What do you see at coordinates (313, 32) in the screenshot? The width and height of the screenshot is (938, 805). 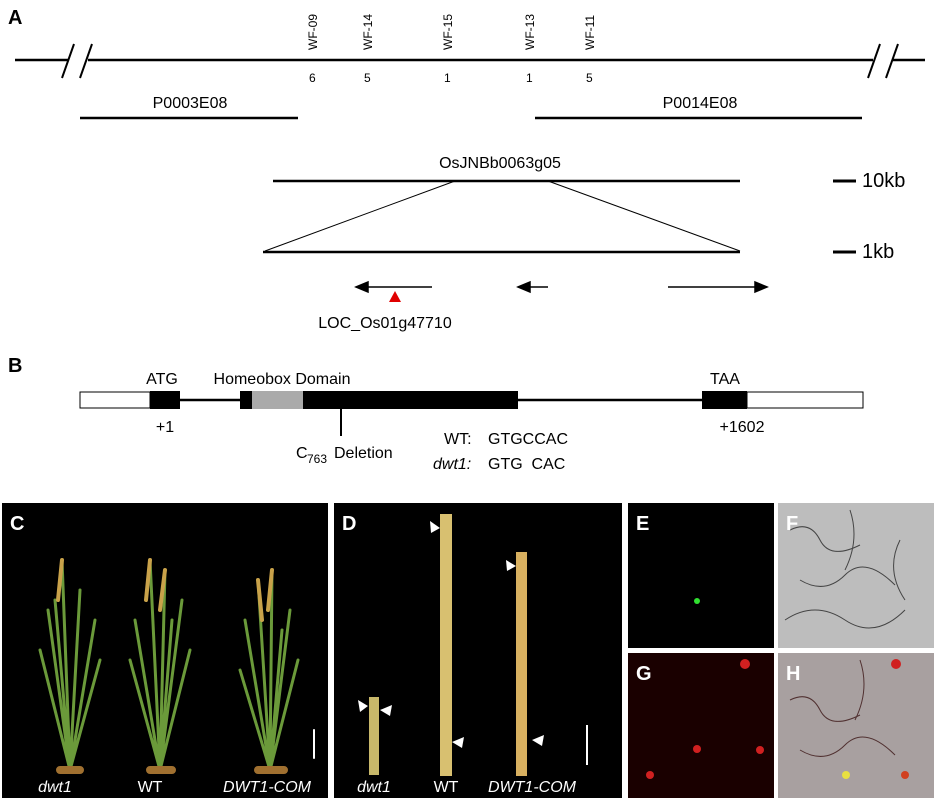 I see `marker-name: WF-09` at bounding box center [313, 32].